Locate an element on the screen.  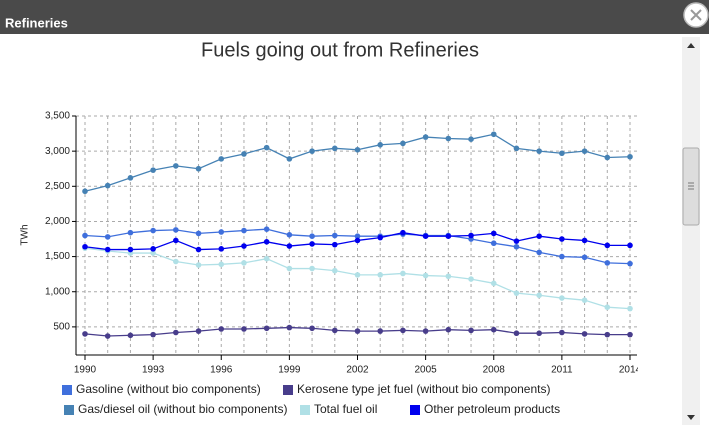
window-title: Refineries is located at coordinates (36, 22).